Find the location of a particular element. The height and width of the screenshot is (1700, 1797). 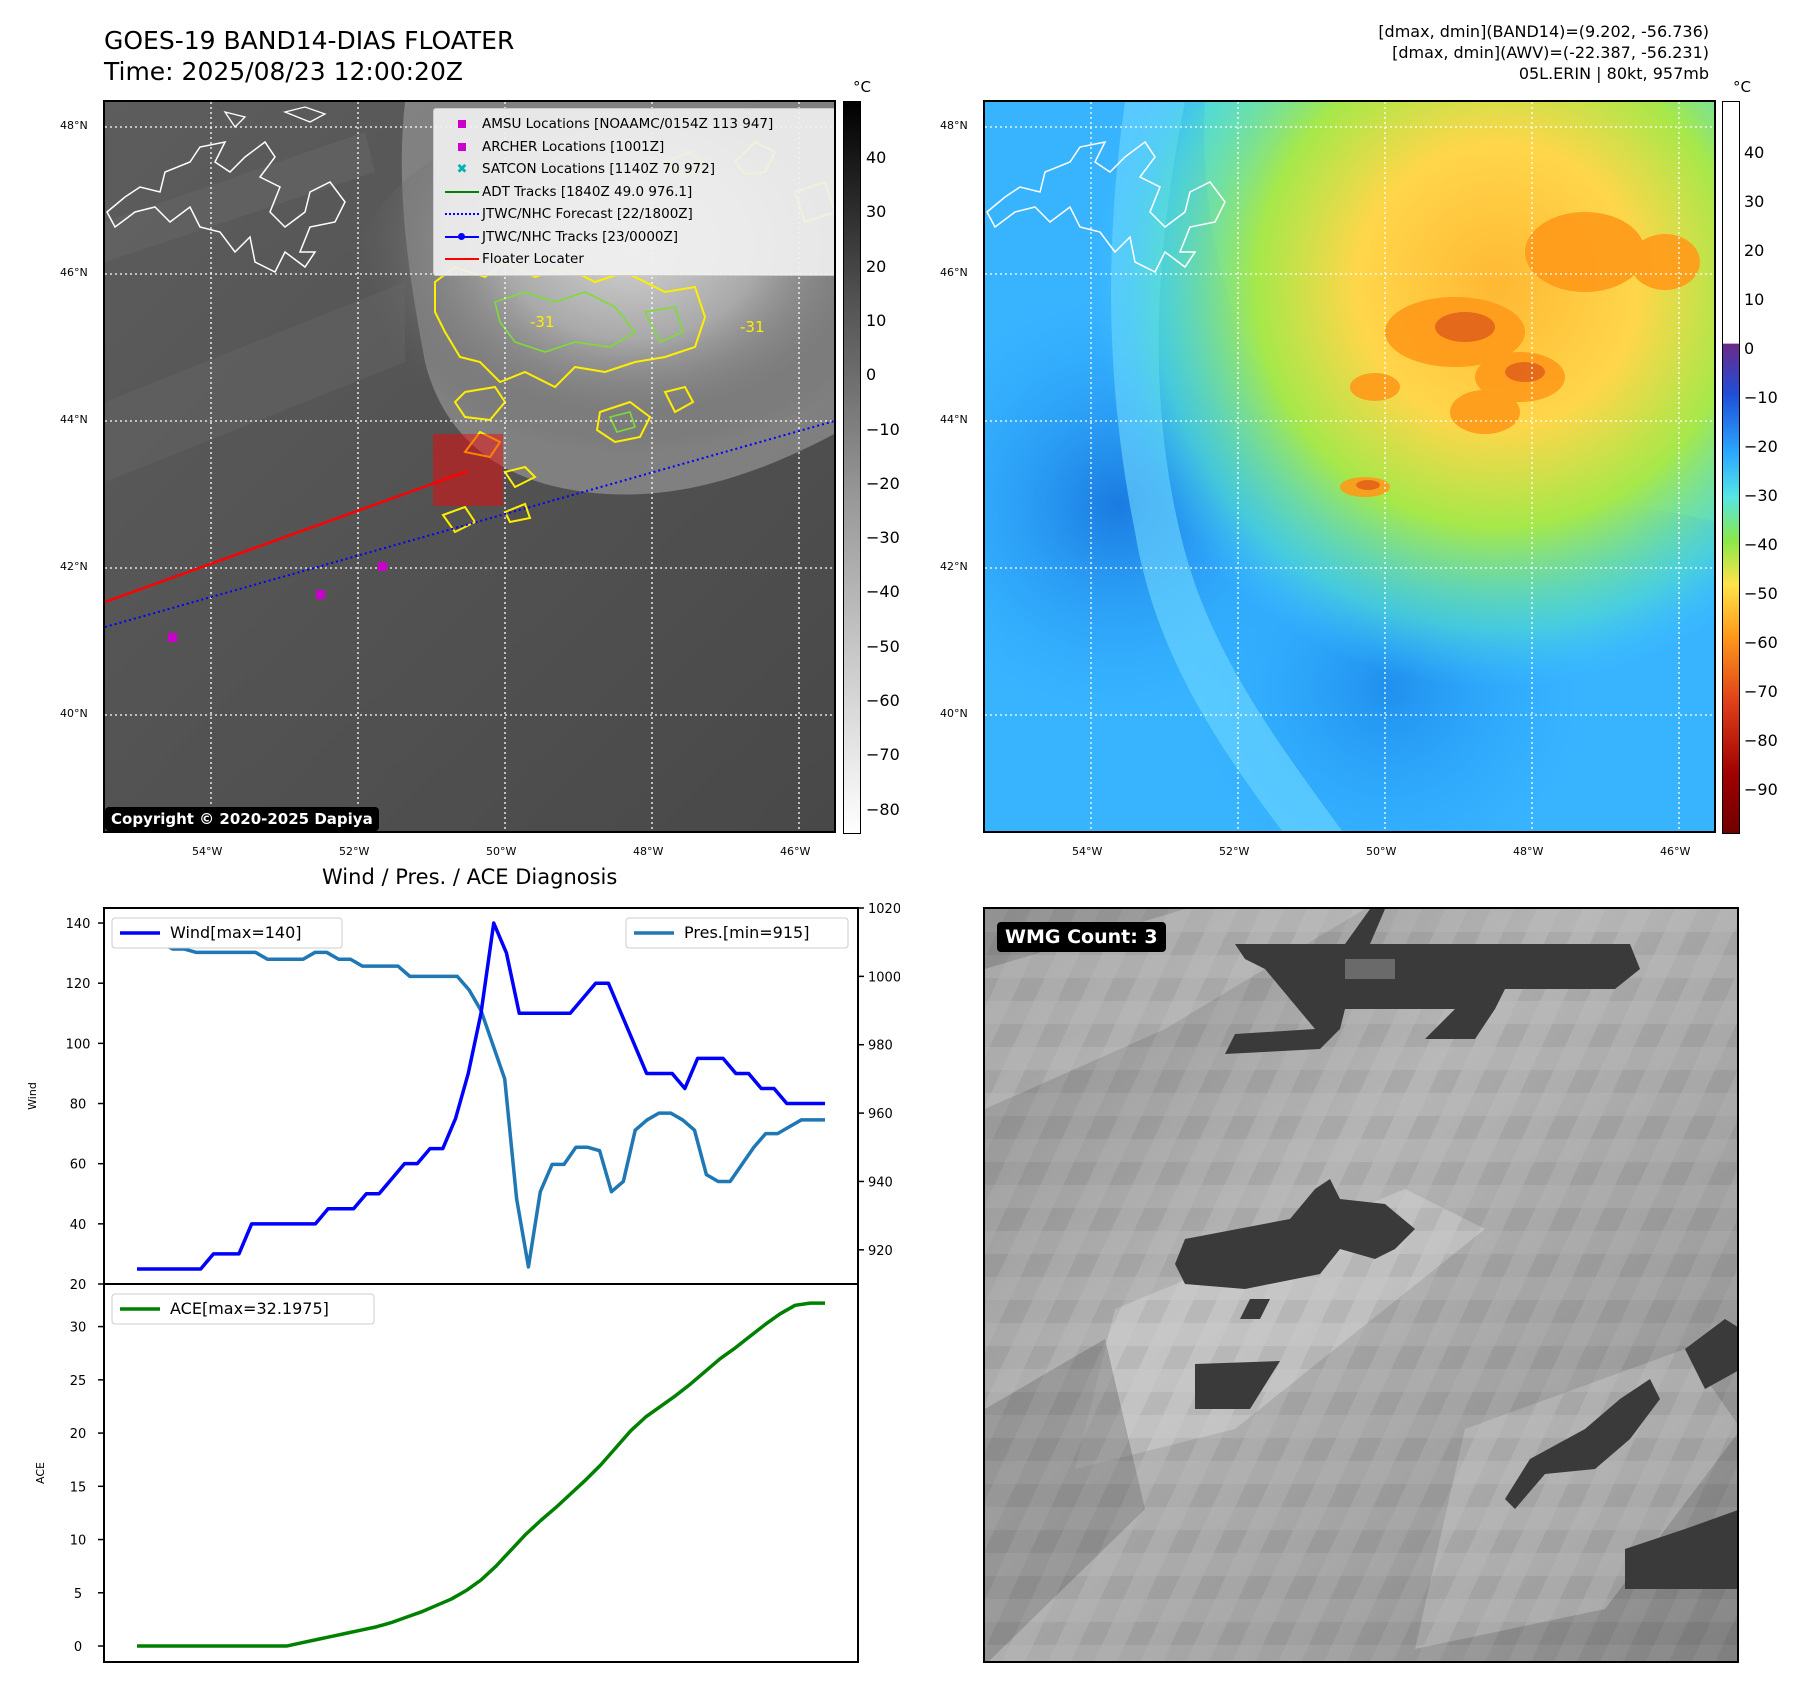

legend-wind: Wind[max=140] is located at coordinates (227, 933).